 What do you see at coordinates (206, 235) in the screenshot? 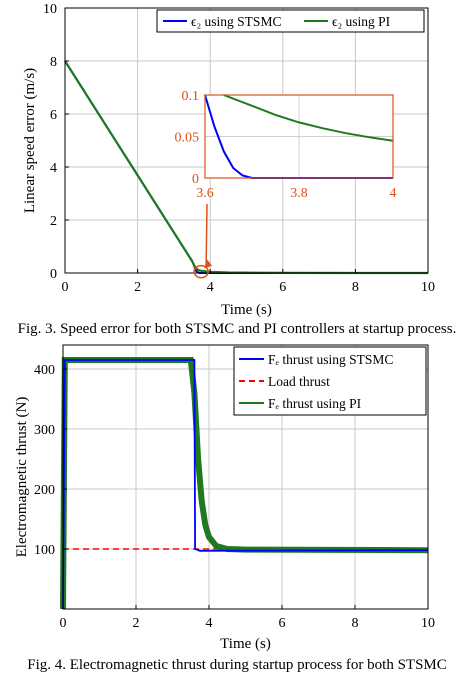
I see `zoom-connector` at bounding box center [206, 235].